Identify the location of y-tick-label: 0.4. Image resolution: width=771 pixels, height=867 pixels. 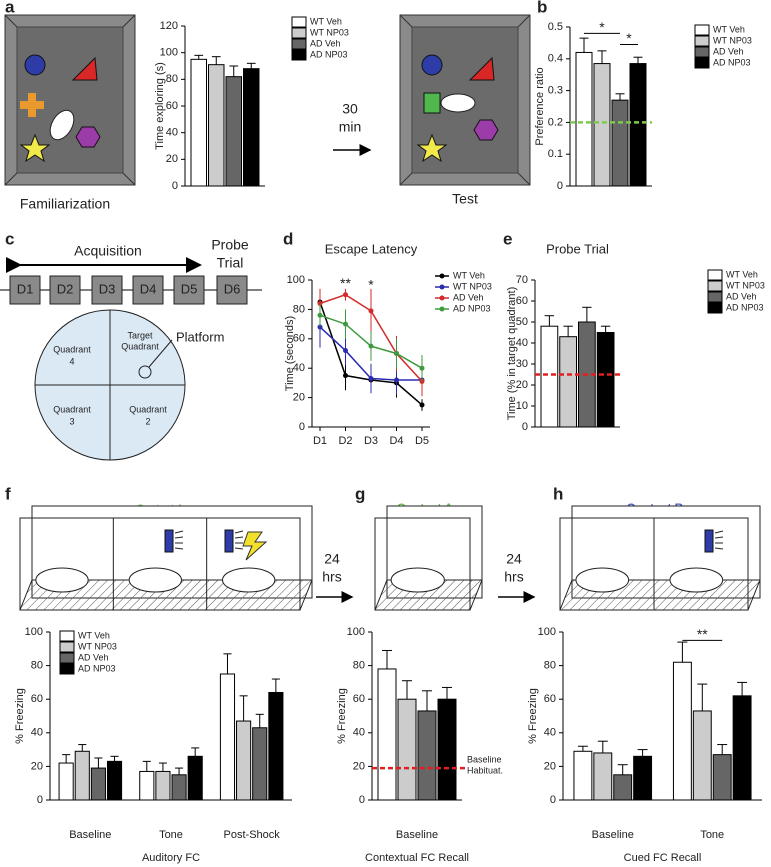
(555, 59).